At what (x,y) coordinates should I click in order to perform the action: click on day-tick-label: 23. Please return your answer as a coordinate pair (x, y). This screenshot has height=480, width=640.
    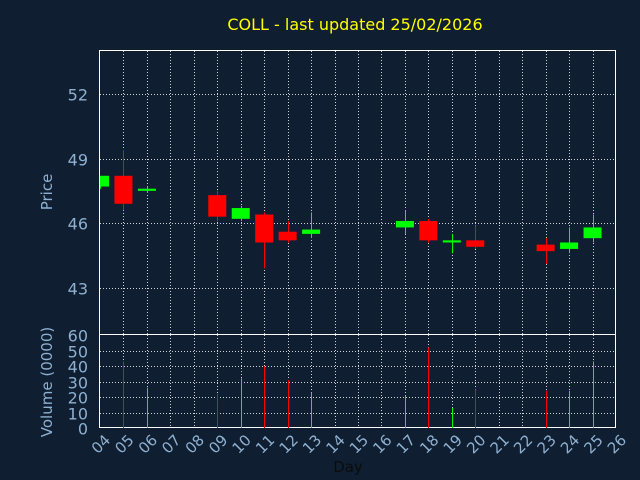
    Looking at the image, I should click on (547, 444).